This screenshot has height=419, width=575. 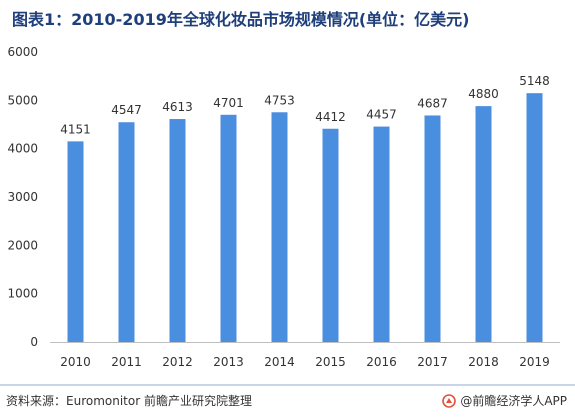 I want to click on x-tick-label-2018: 2018, so click(x=483, y=362).